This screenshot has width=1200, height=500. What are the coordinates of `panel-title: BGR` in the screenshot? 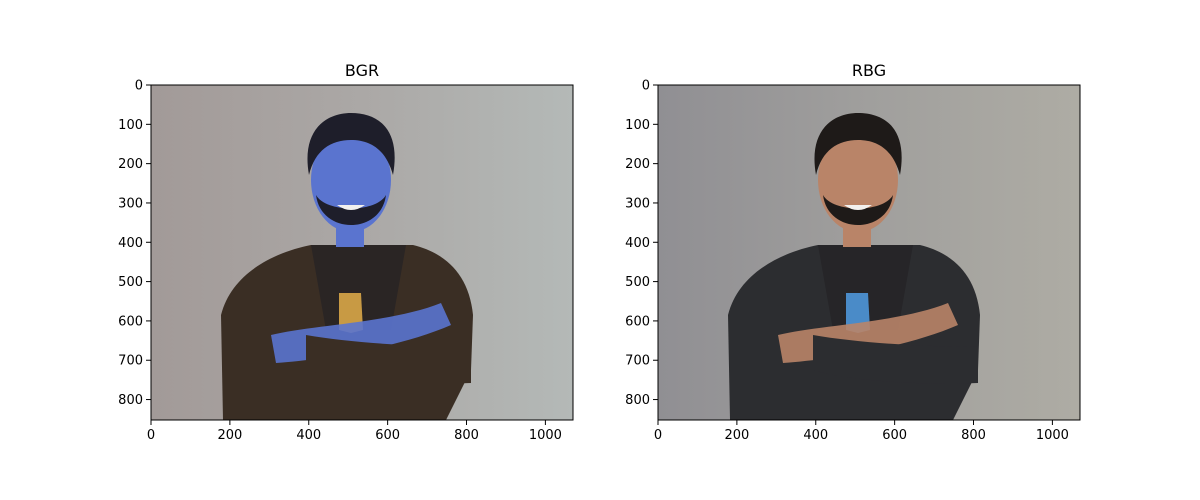 It's located at (362, 70).